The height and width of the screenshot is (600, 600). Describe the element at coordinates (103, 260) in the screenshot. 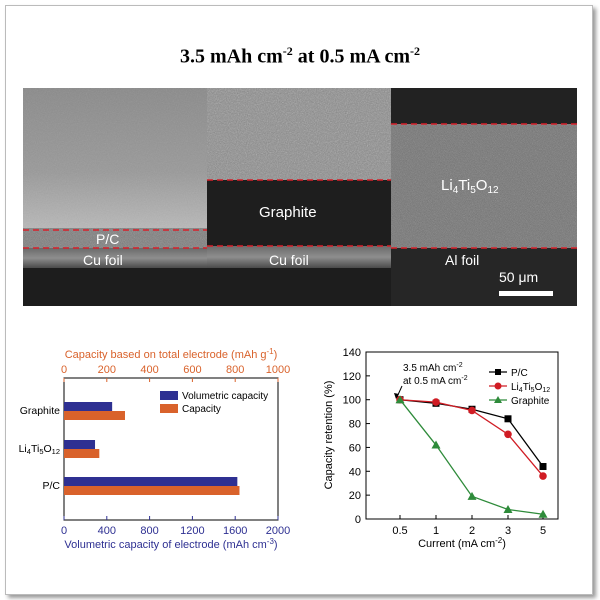

I see `sem-label-substrate-1: Cu foil` at that location.